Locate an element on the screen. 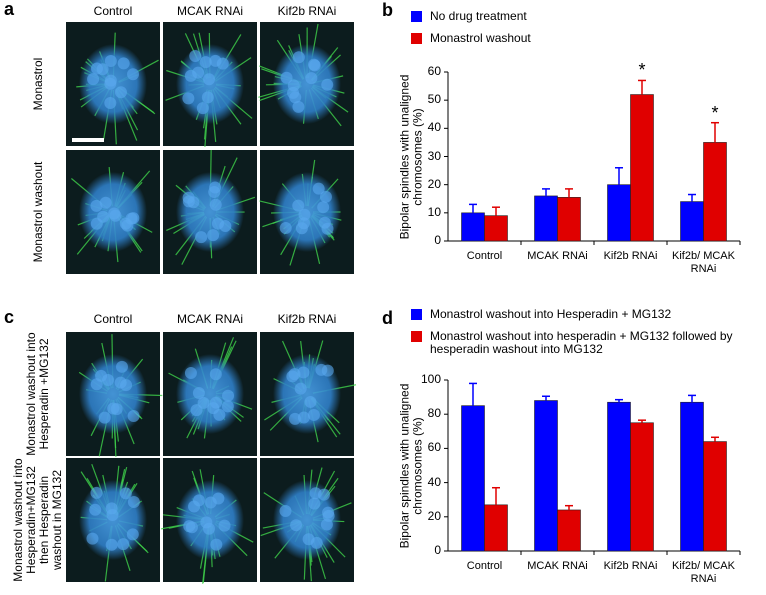  legend-label: No drug treatment is located at coordinates (478, 16).